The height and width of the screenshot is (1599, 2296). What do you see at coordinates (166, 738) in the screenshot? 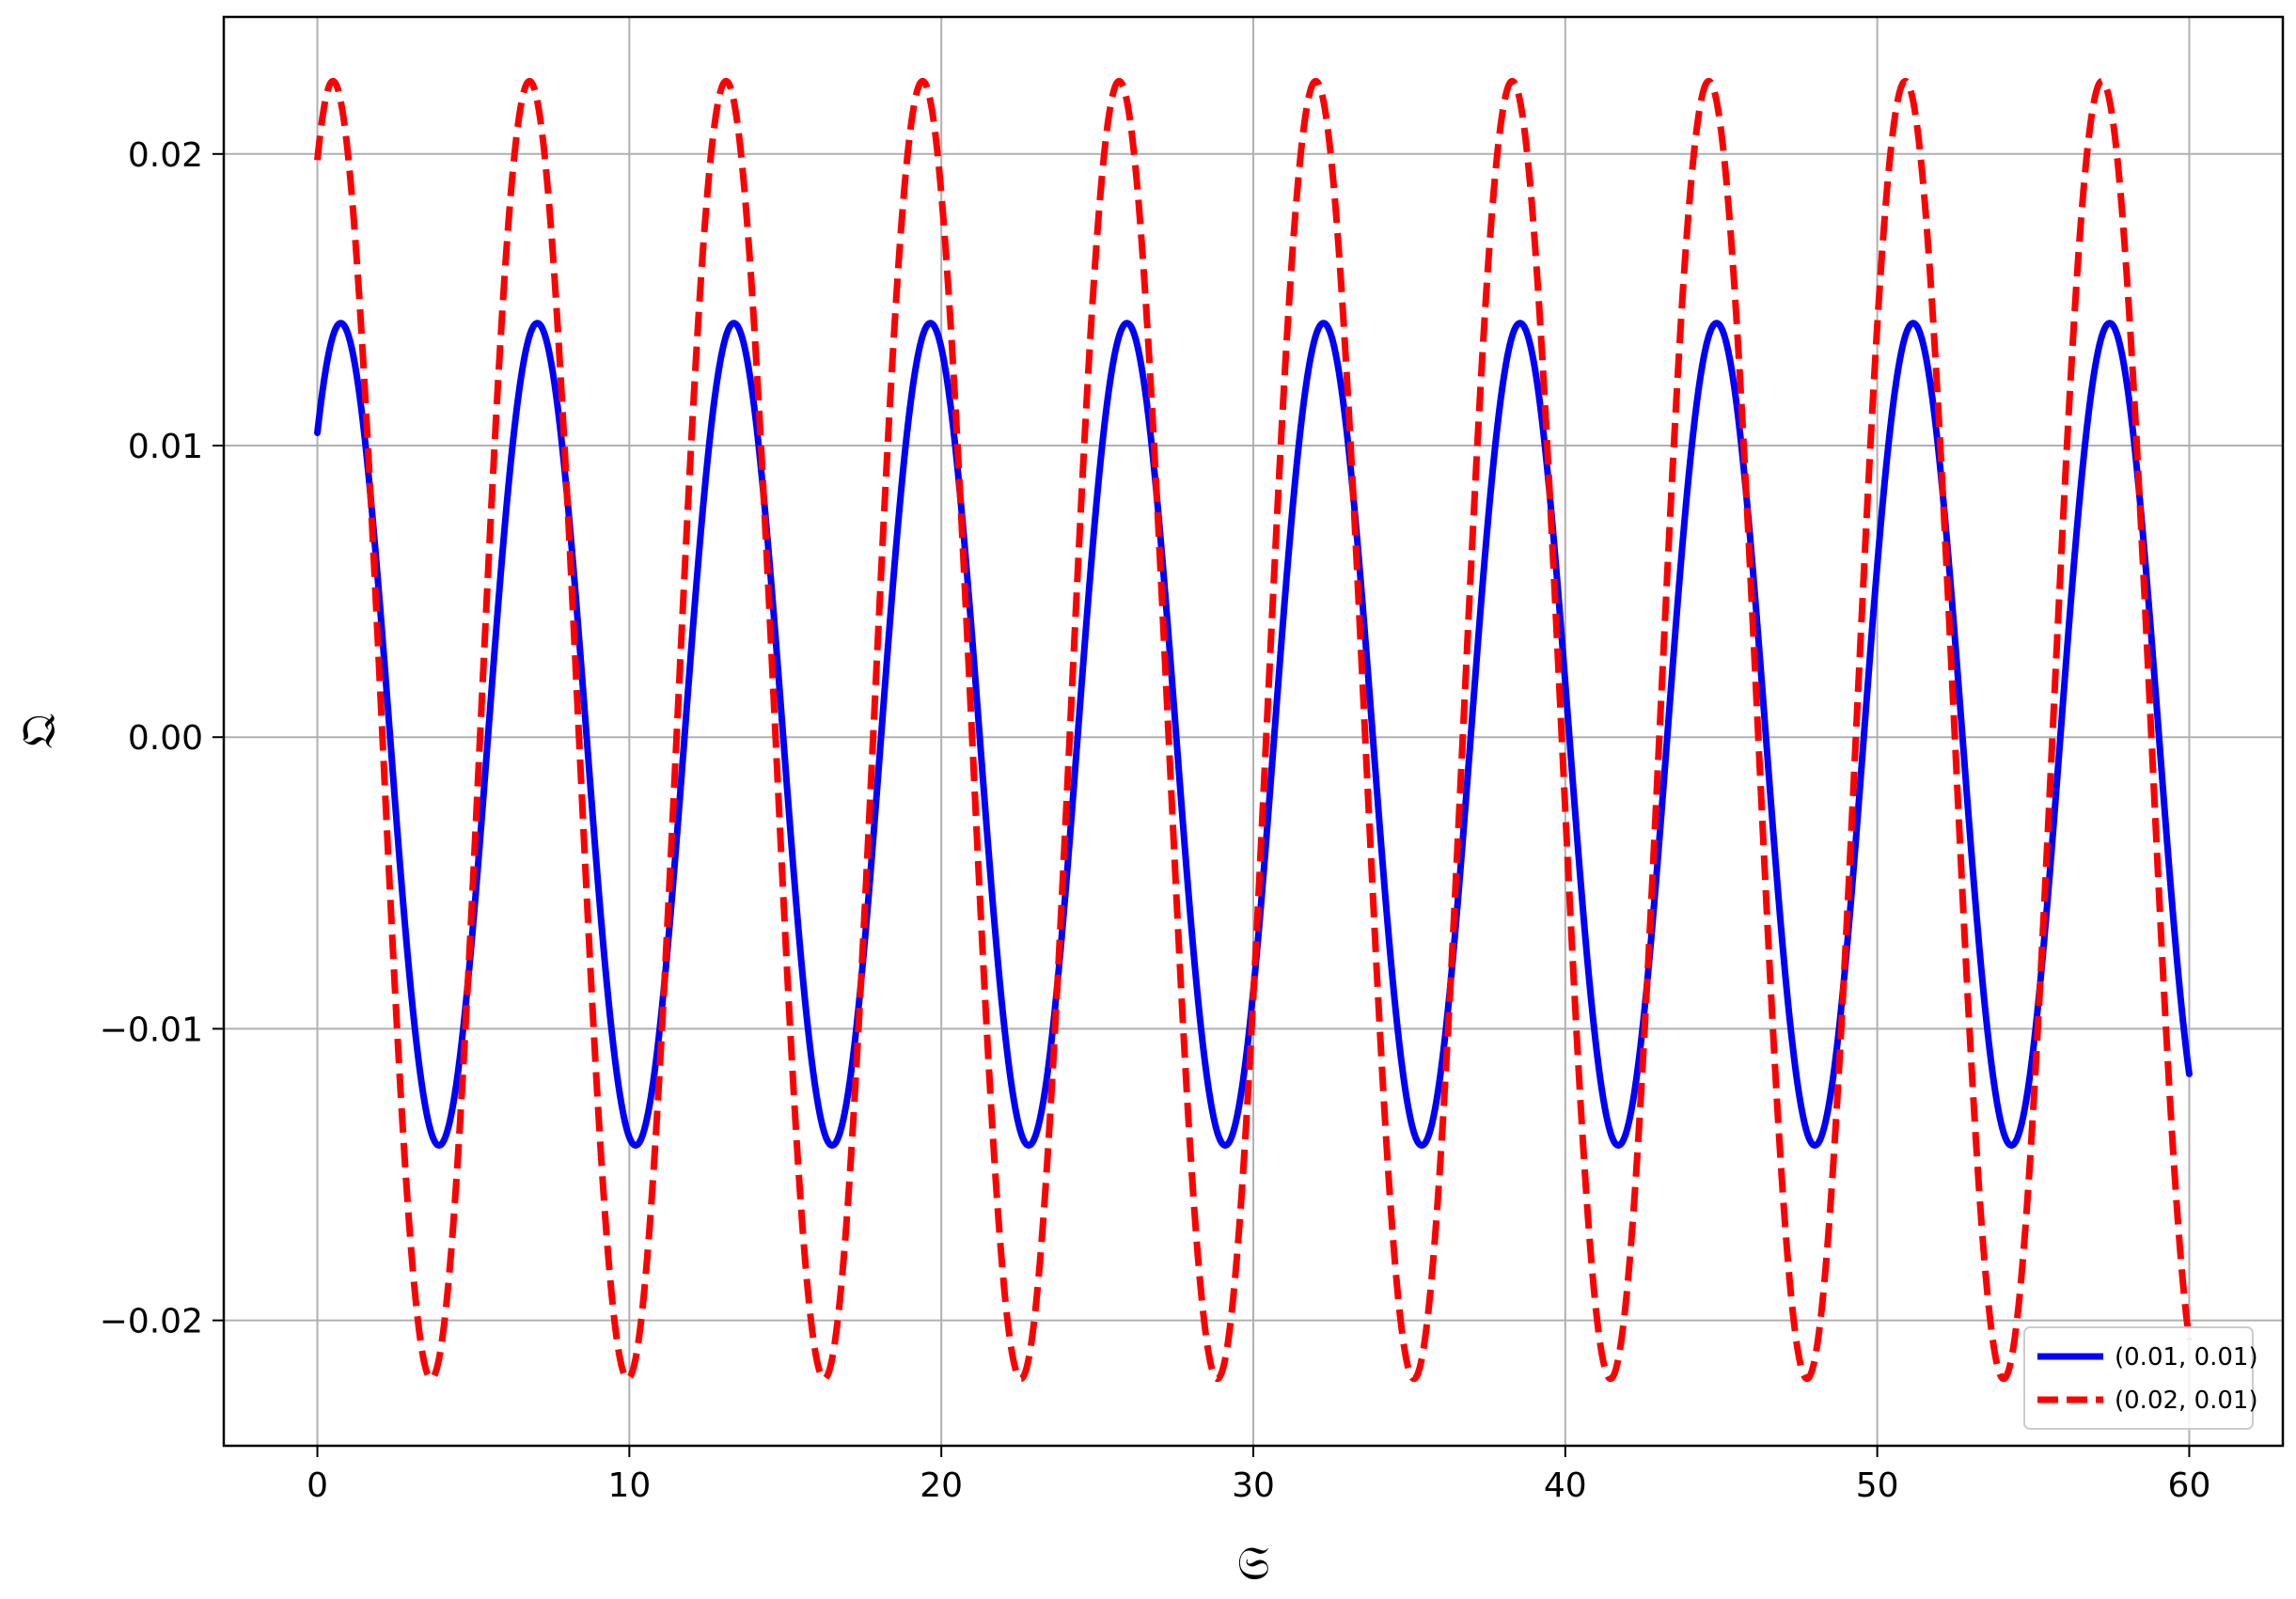
I see `y-tick-label: 0.00` at bounding box center [166, 738].